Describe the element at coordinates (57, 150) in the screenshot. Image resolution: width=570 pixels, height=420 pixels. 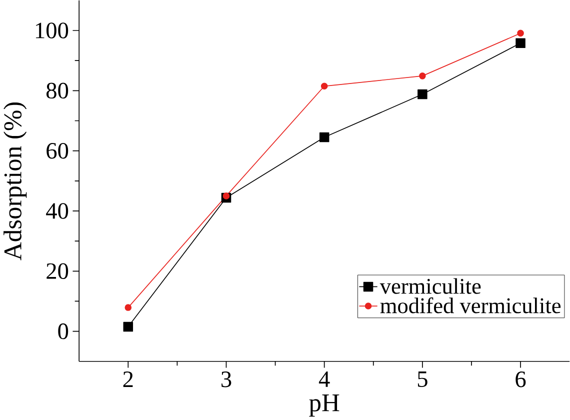
I see `y-tick-label: 60` at that location.